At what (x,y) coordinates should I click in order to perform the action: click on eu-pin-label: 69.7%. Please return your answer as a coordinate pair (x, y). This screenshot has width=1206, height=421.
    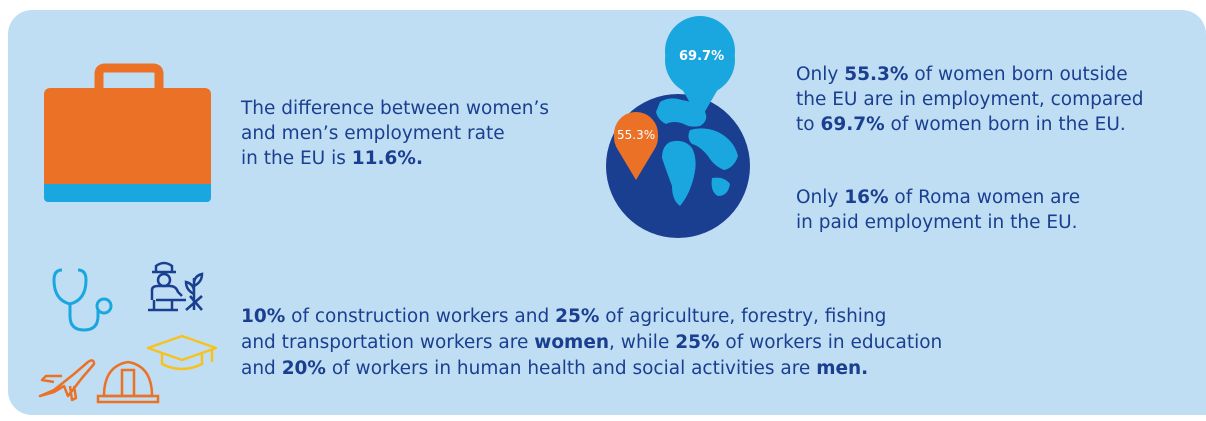
    Looking at the image, I should click on (702, 56).